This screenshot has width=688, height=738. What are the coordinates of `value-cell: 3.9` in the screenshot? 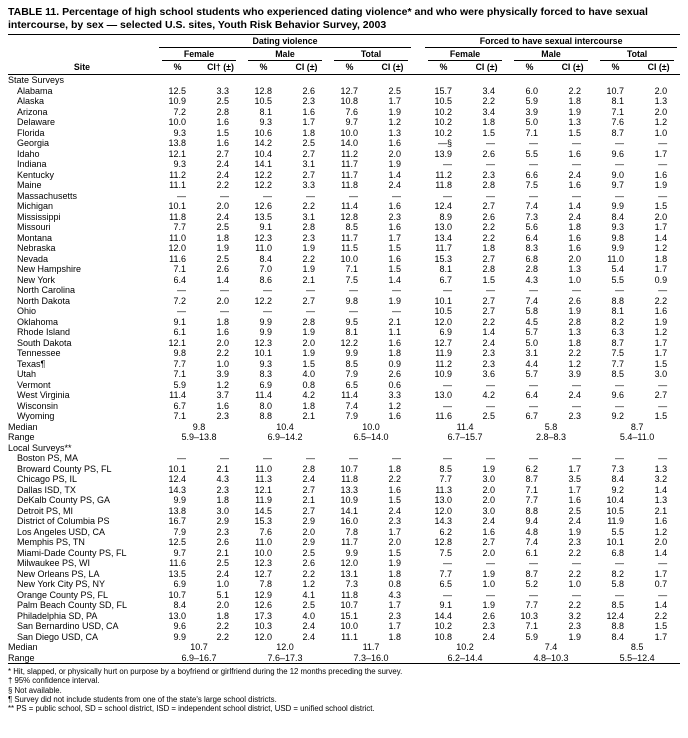 It's located at (532, 111).